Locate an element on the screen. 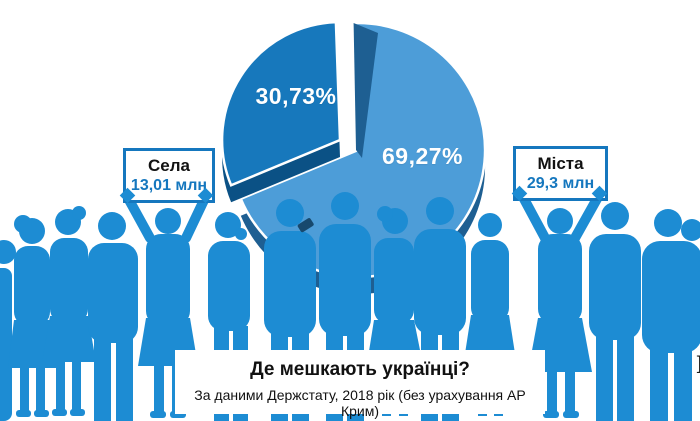 The width and height of the screenshot is (700, 421). slice-villages is located at coordinates (281, 103).